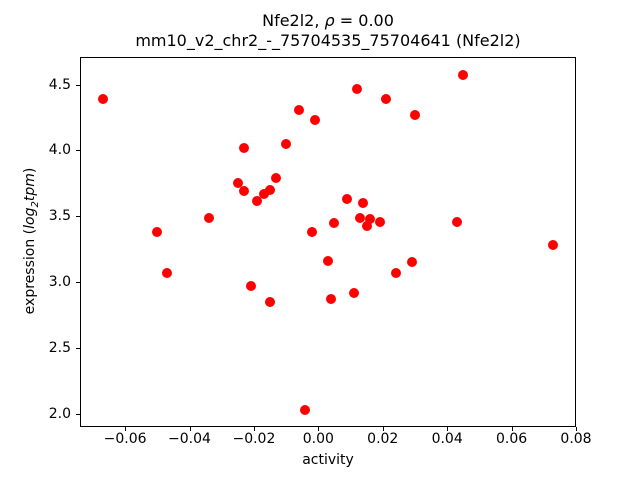 The height and width of the screenshot is (480, 640). What do you see at coordinates (576, 439) in the screenshot?
I see `x-tick-label: 0.08` at bounding box center [576, 439].